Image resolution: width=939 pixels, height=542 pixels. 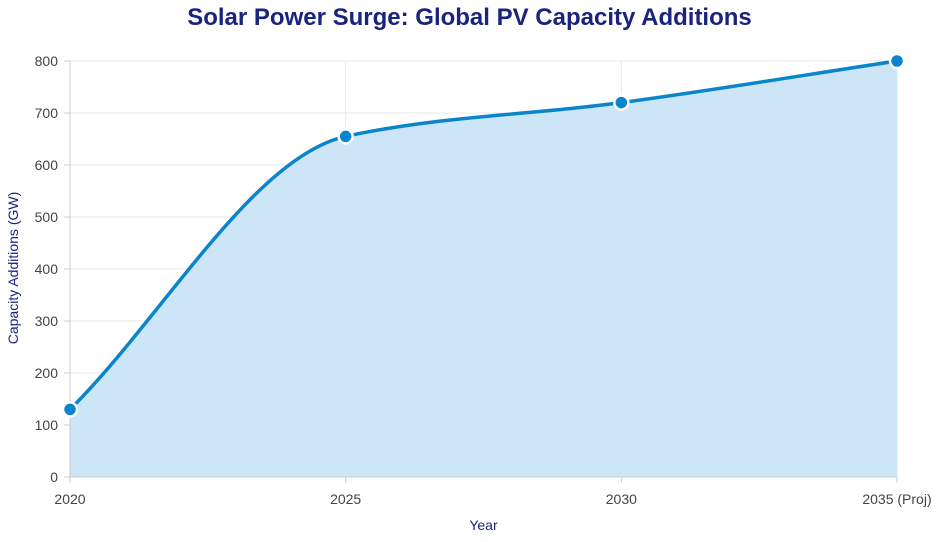 I want to click on y-tick-label: 200, so click(x=47, y=373).